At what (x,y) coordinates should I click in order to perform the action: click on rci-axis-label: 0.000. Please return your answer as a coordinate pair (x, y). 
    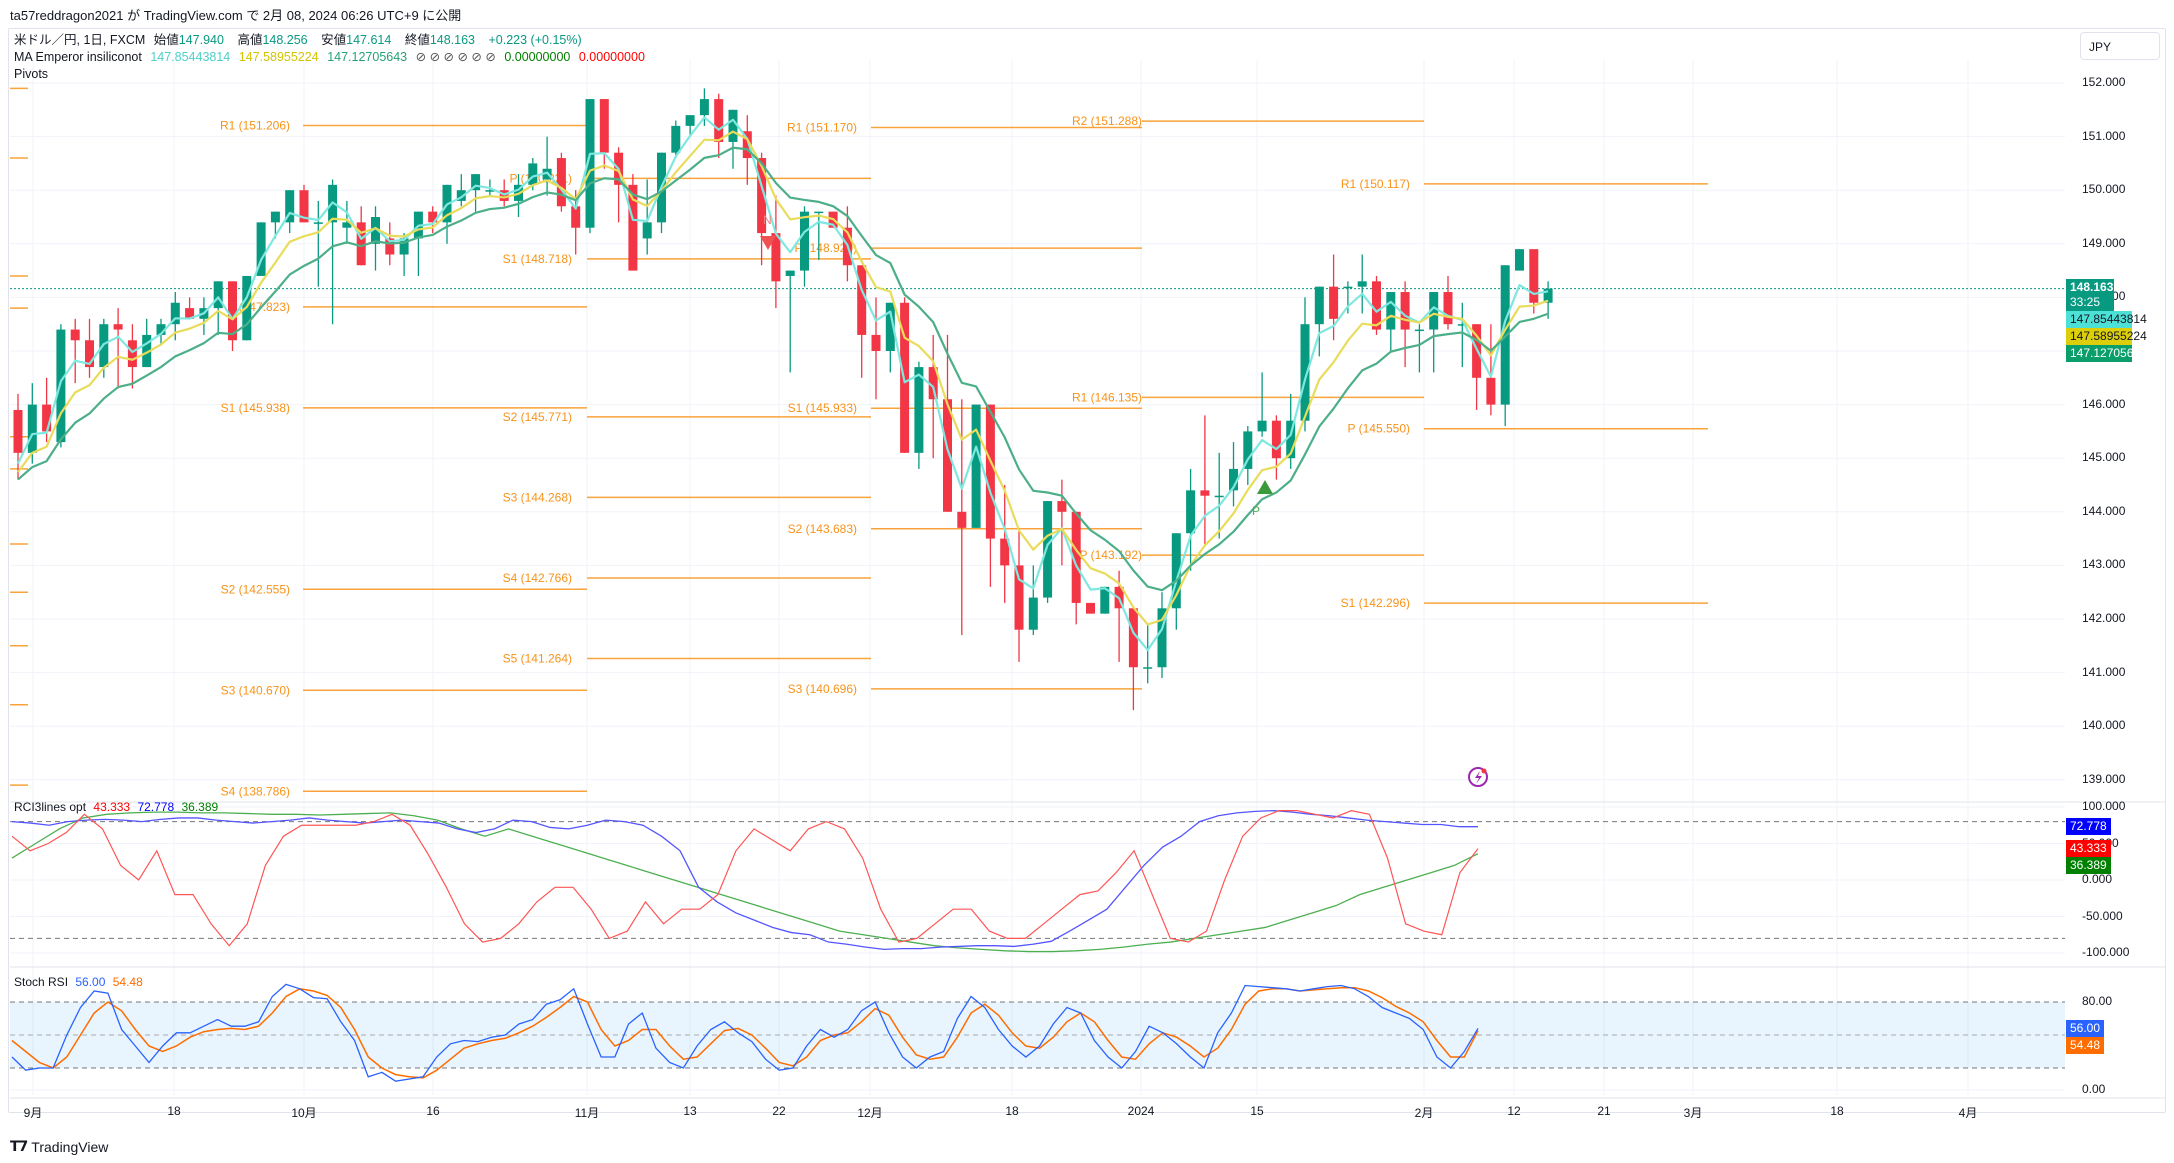
    Looking at the image, I should click on (2097, 879).